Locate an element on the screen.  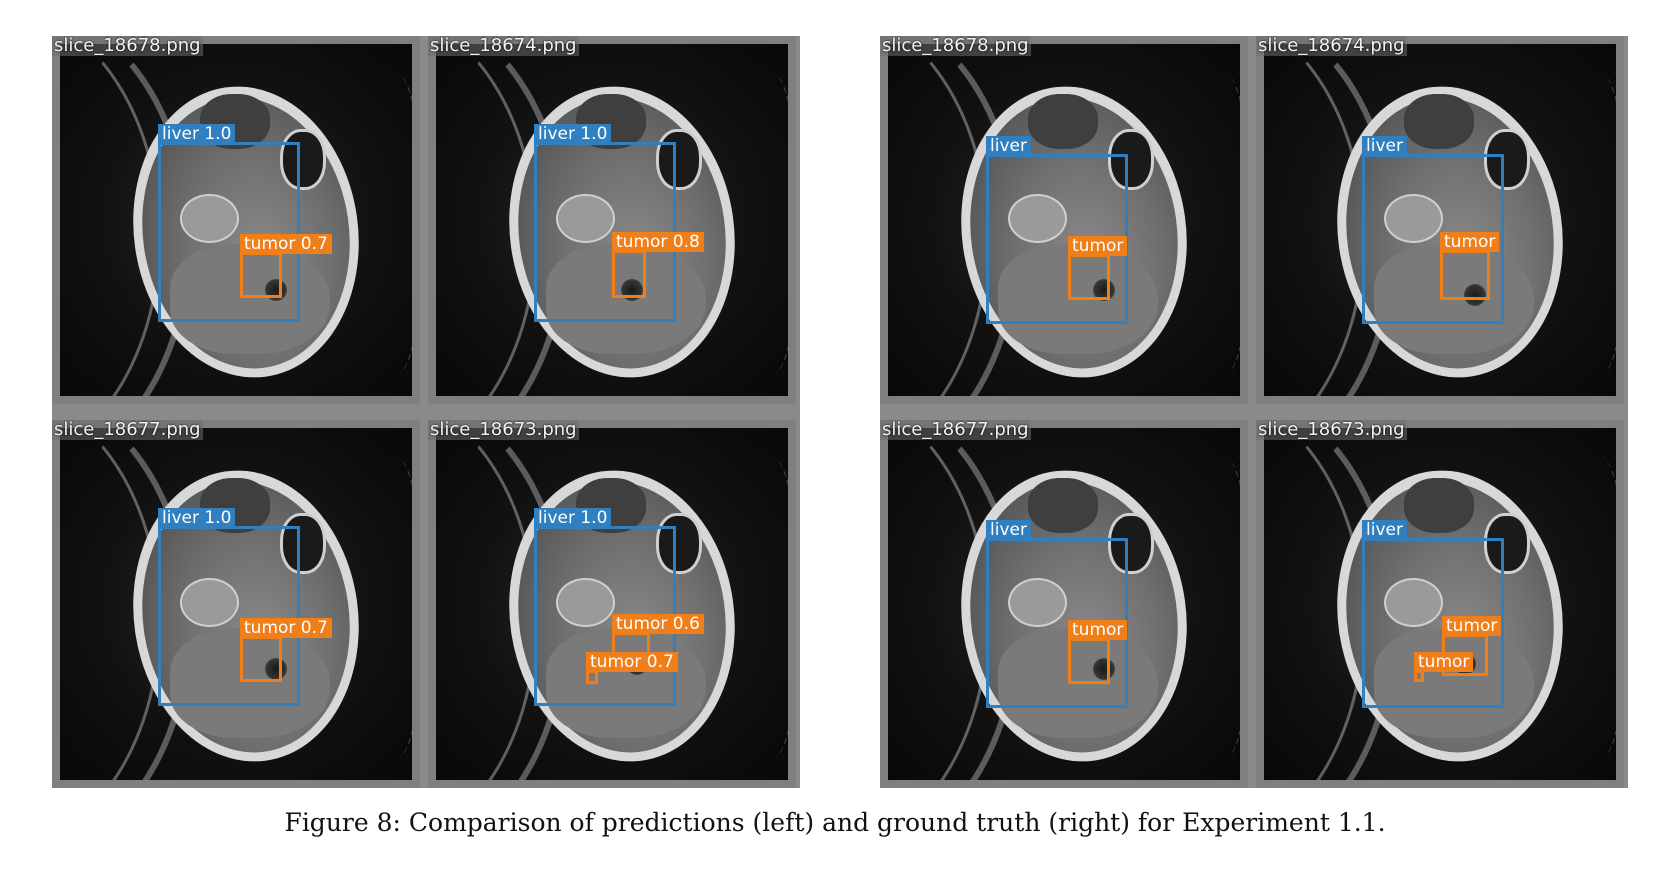
ct-tile: slice_18678.png liver tumor is located at coordinates (1064, 220).